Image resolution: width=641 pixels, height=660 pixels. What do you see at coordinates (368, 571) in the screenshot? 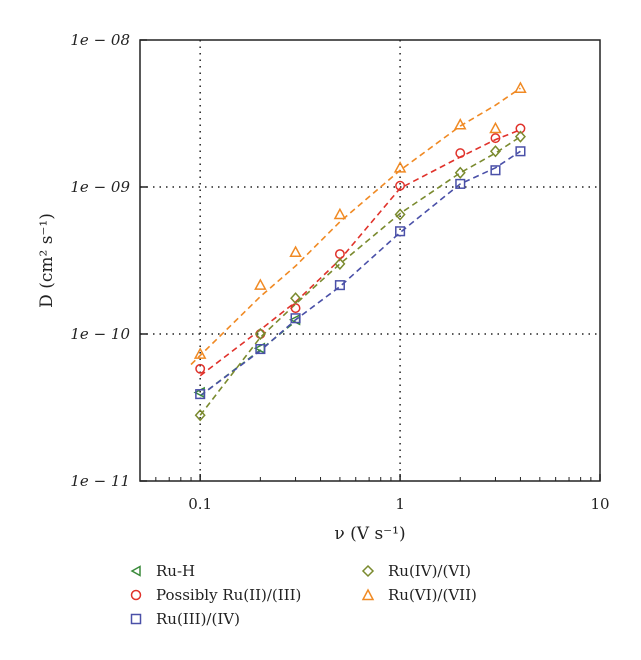
I see `diamond-icon` at bounding box center [368, 571].